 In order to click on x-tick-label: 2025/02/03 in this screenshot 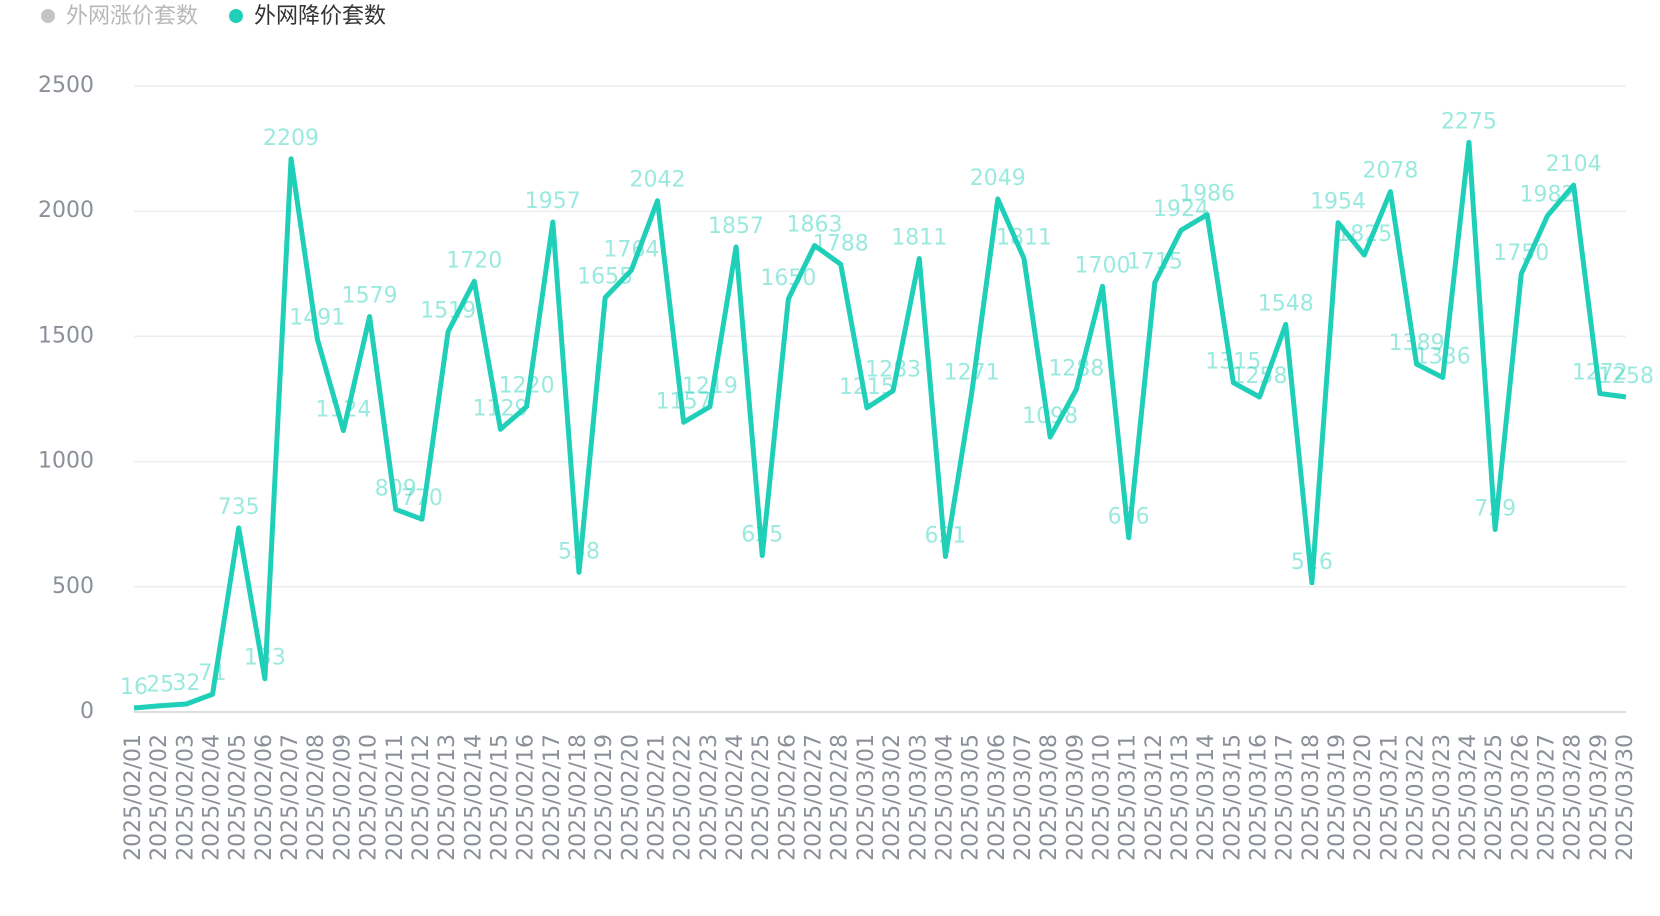, I will do `click(185, 797)`.